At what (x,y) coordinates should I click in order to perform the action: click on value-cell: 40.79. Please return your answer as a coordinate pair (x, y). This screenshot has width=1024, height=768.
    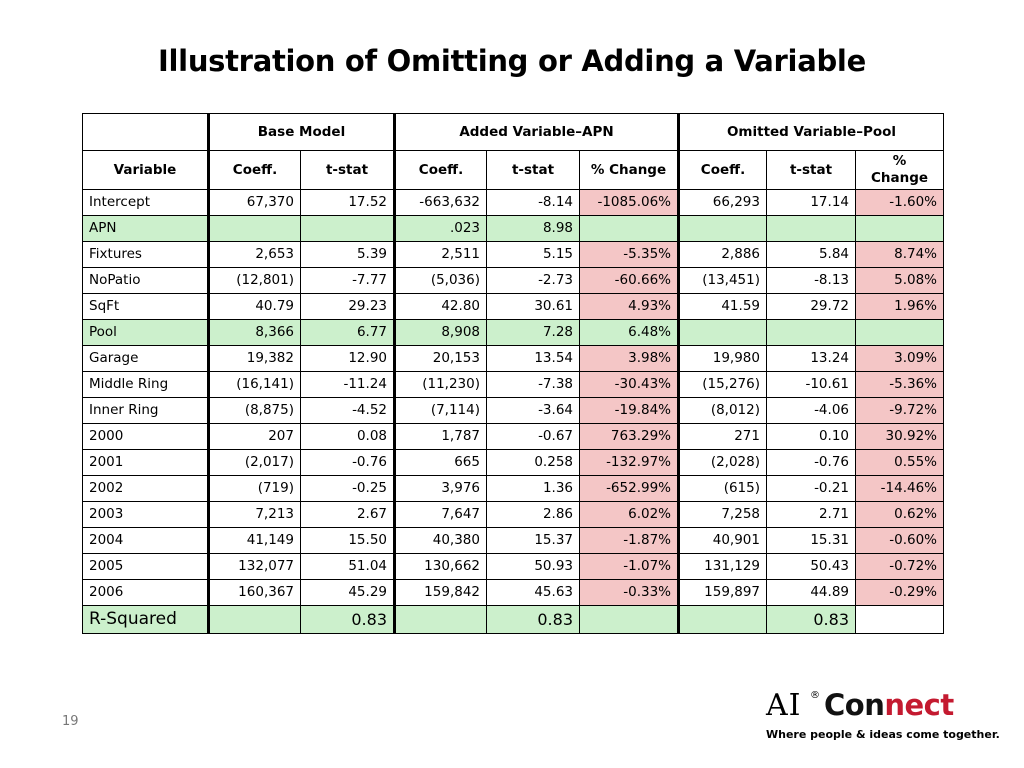
    Looking at the image, I should click on (254, 306).